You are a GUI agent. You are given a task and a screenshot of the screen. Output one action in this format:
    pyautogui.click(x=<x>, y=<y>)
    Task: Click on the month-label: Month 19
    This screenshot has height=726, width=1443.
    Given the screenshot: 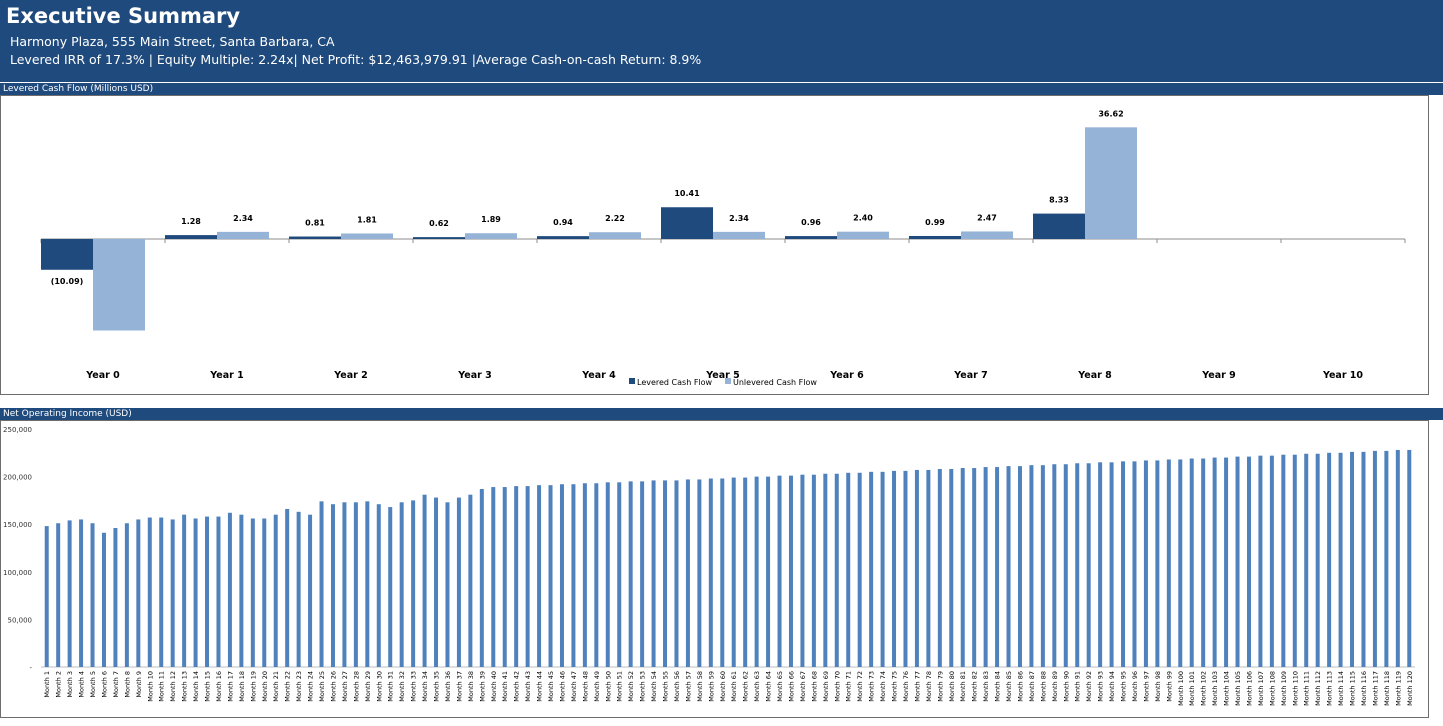 What is the action you would take?
    pyautogui.click(x=253, y=686)
    